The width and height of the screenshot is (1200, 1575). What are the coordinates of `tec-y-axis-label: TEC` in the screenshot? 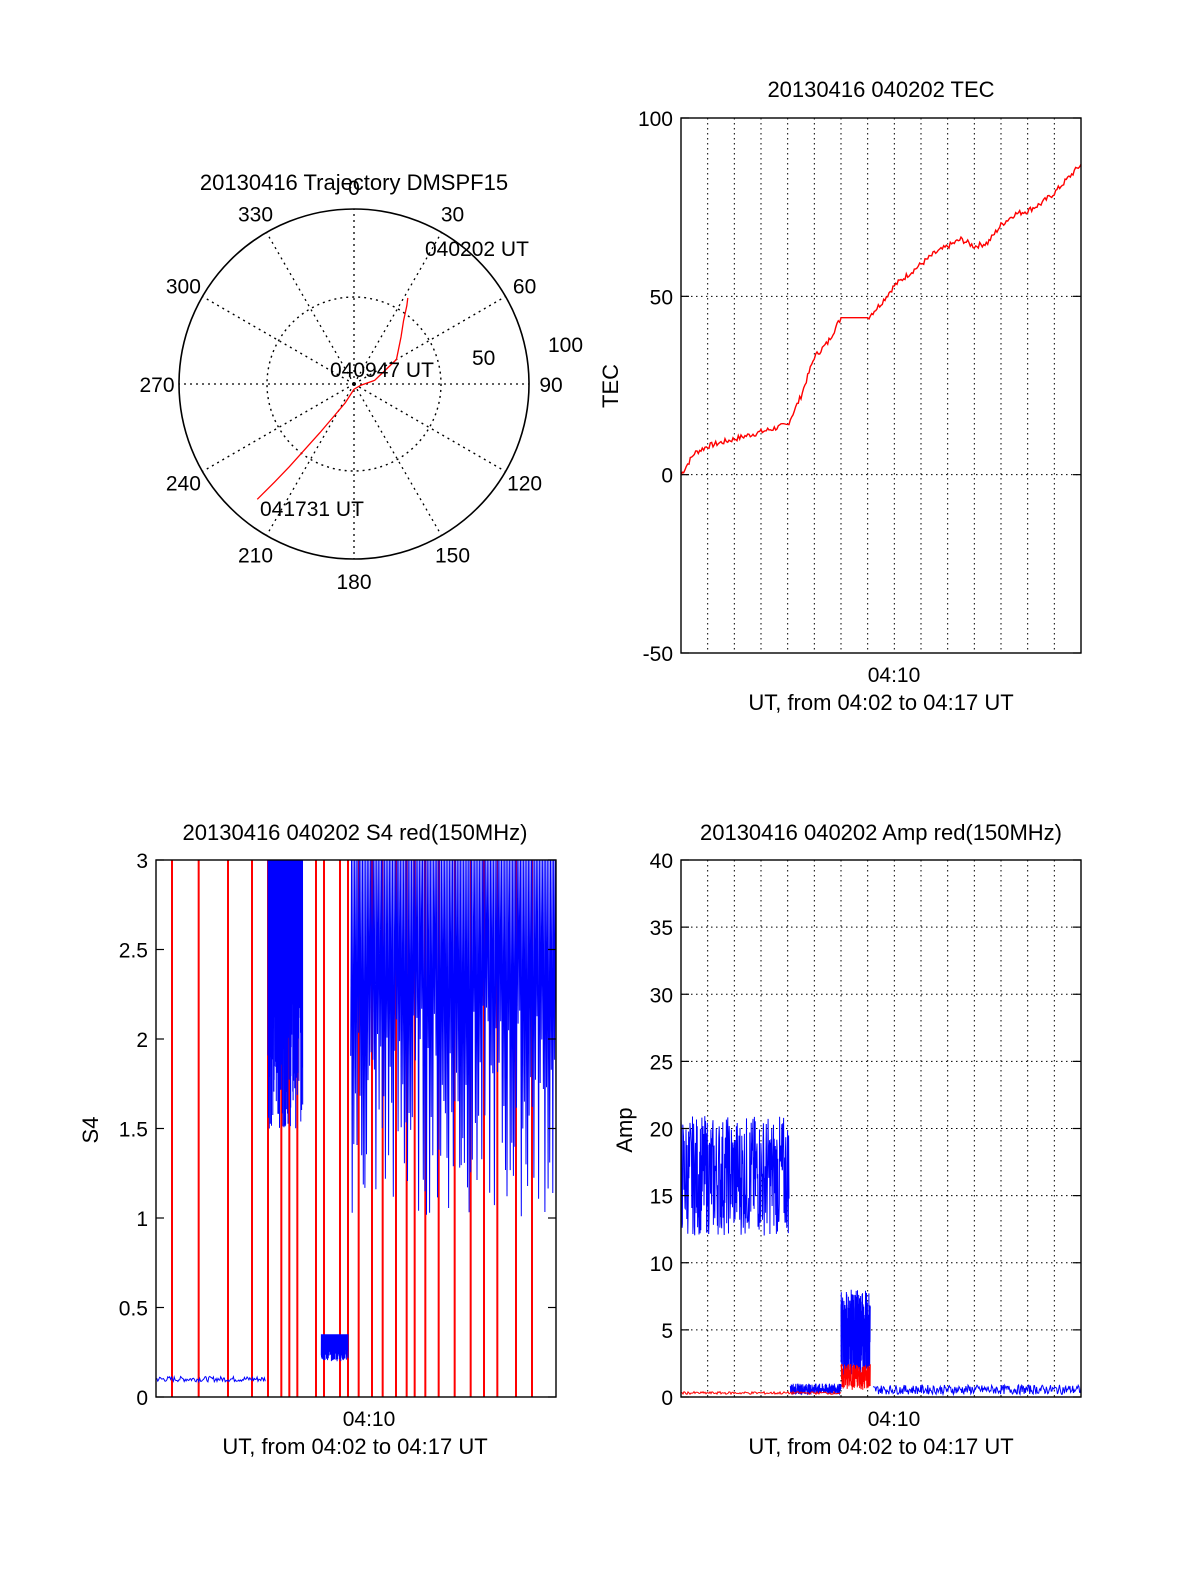 It's located at (610, 386).